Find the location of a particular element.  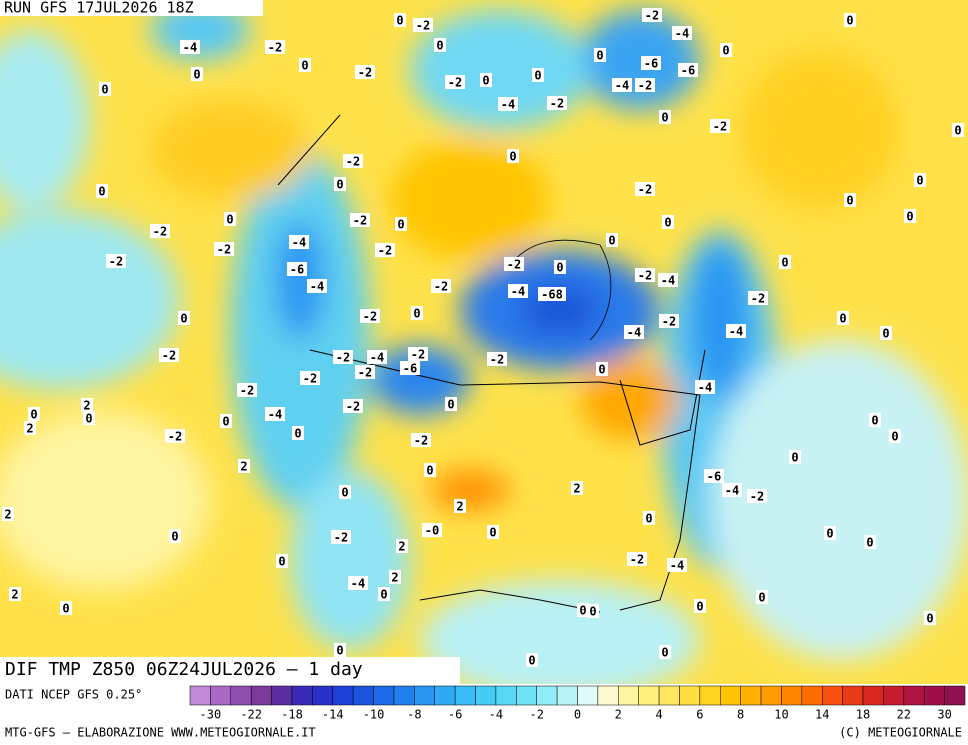

colorbar-label: 14 is located at coordinates (822, 715).